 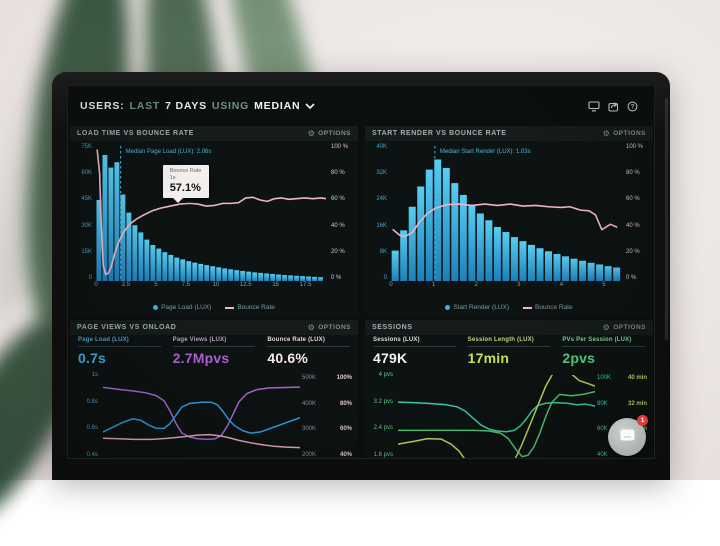 I want to click on metric-value: 2.7Mpvs, so click(x=214, y=358).